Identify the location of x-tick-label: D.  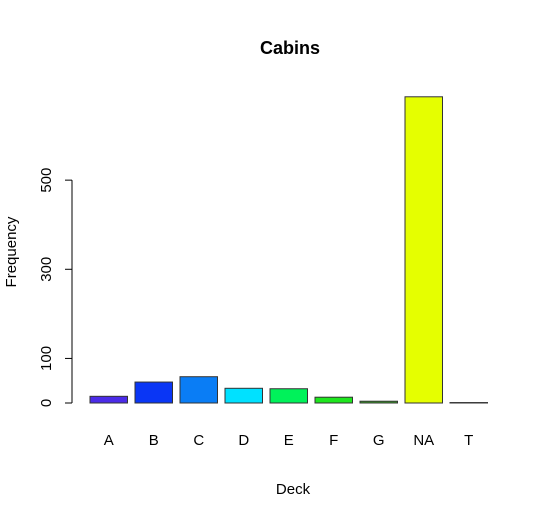
(243, 440).